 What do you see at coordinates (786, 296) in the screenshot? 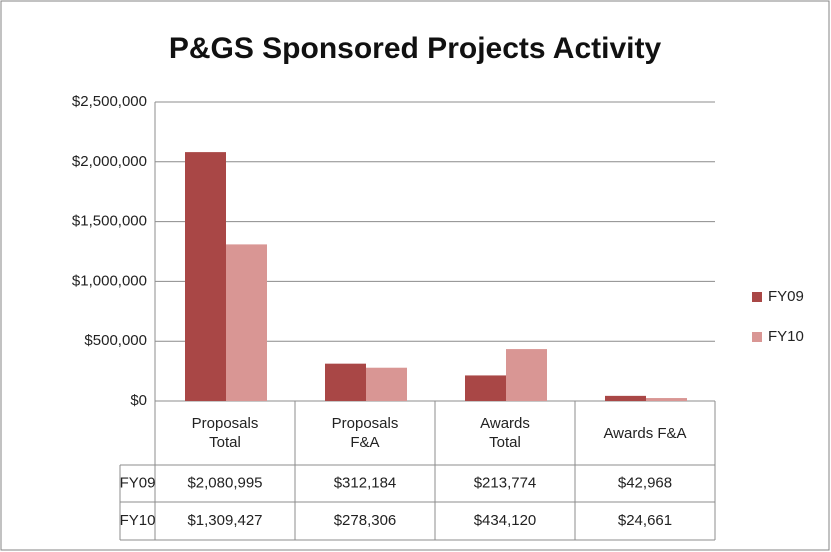
I see `legend-label: FY09` at bounding box center [786, 296].